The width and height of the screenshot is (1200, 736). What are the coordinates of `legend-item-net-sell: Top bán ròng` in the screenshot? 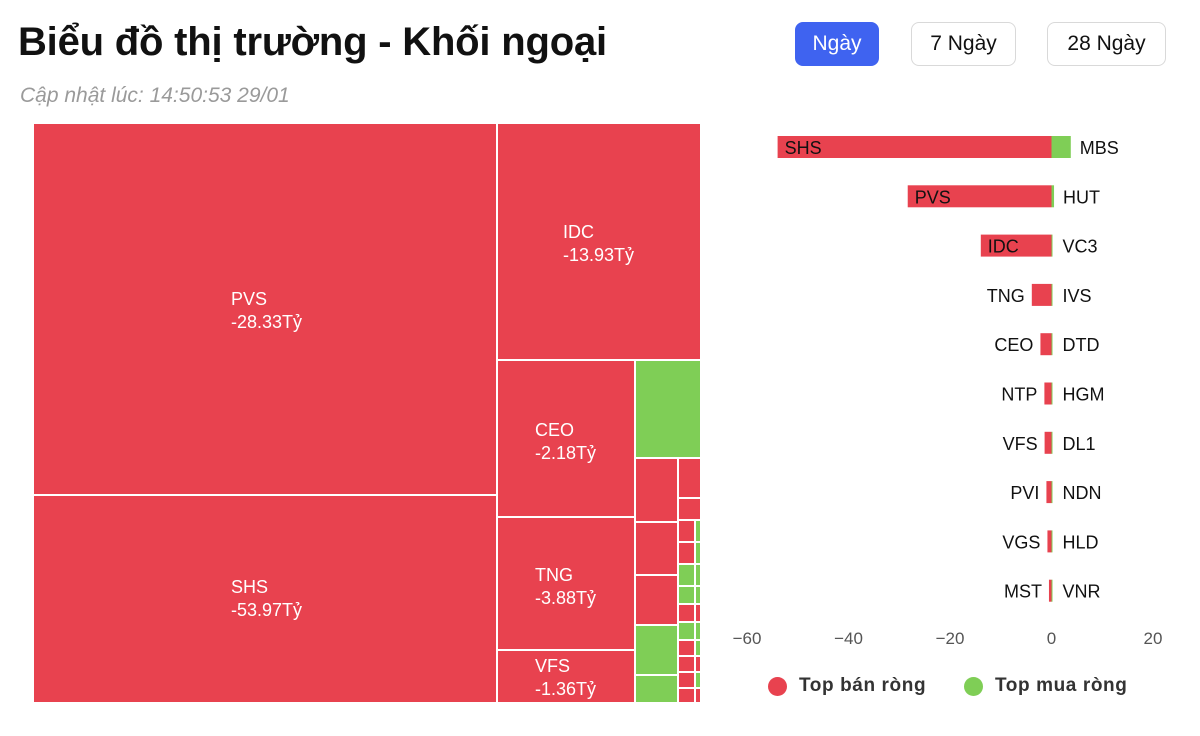 It's located at (847, 686).